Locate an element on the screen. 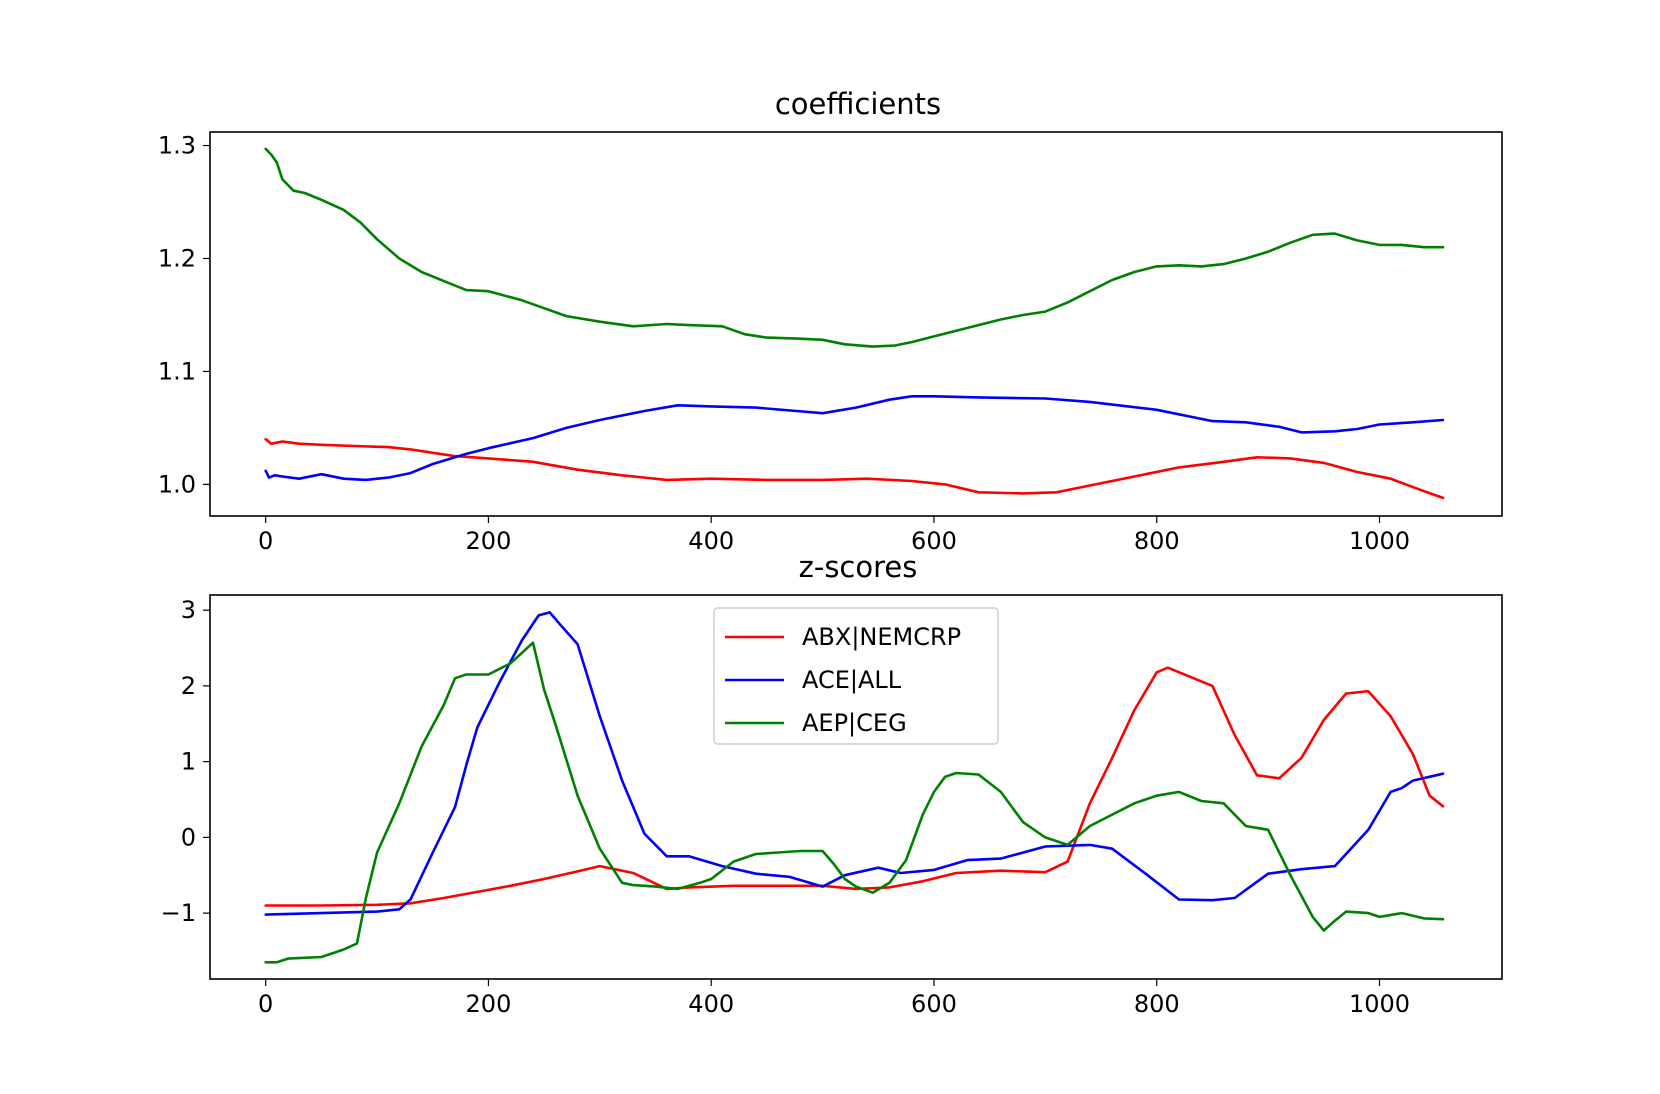 This screenshot has width=1660, height=1094. z-scores-y-tick-label: 0 is located at coordinates (188, 837).